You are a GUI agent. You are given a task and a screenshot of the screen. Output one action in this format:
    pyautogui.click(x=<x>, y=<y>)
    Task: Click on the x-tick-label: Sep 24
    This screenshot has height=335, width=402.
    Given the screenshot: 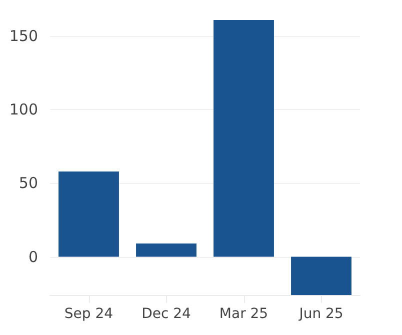 What is the action you would take?
    pyautogui.click(x=89, y=314)
    